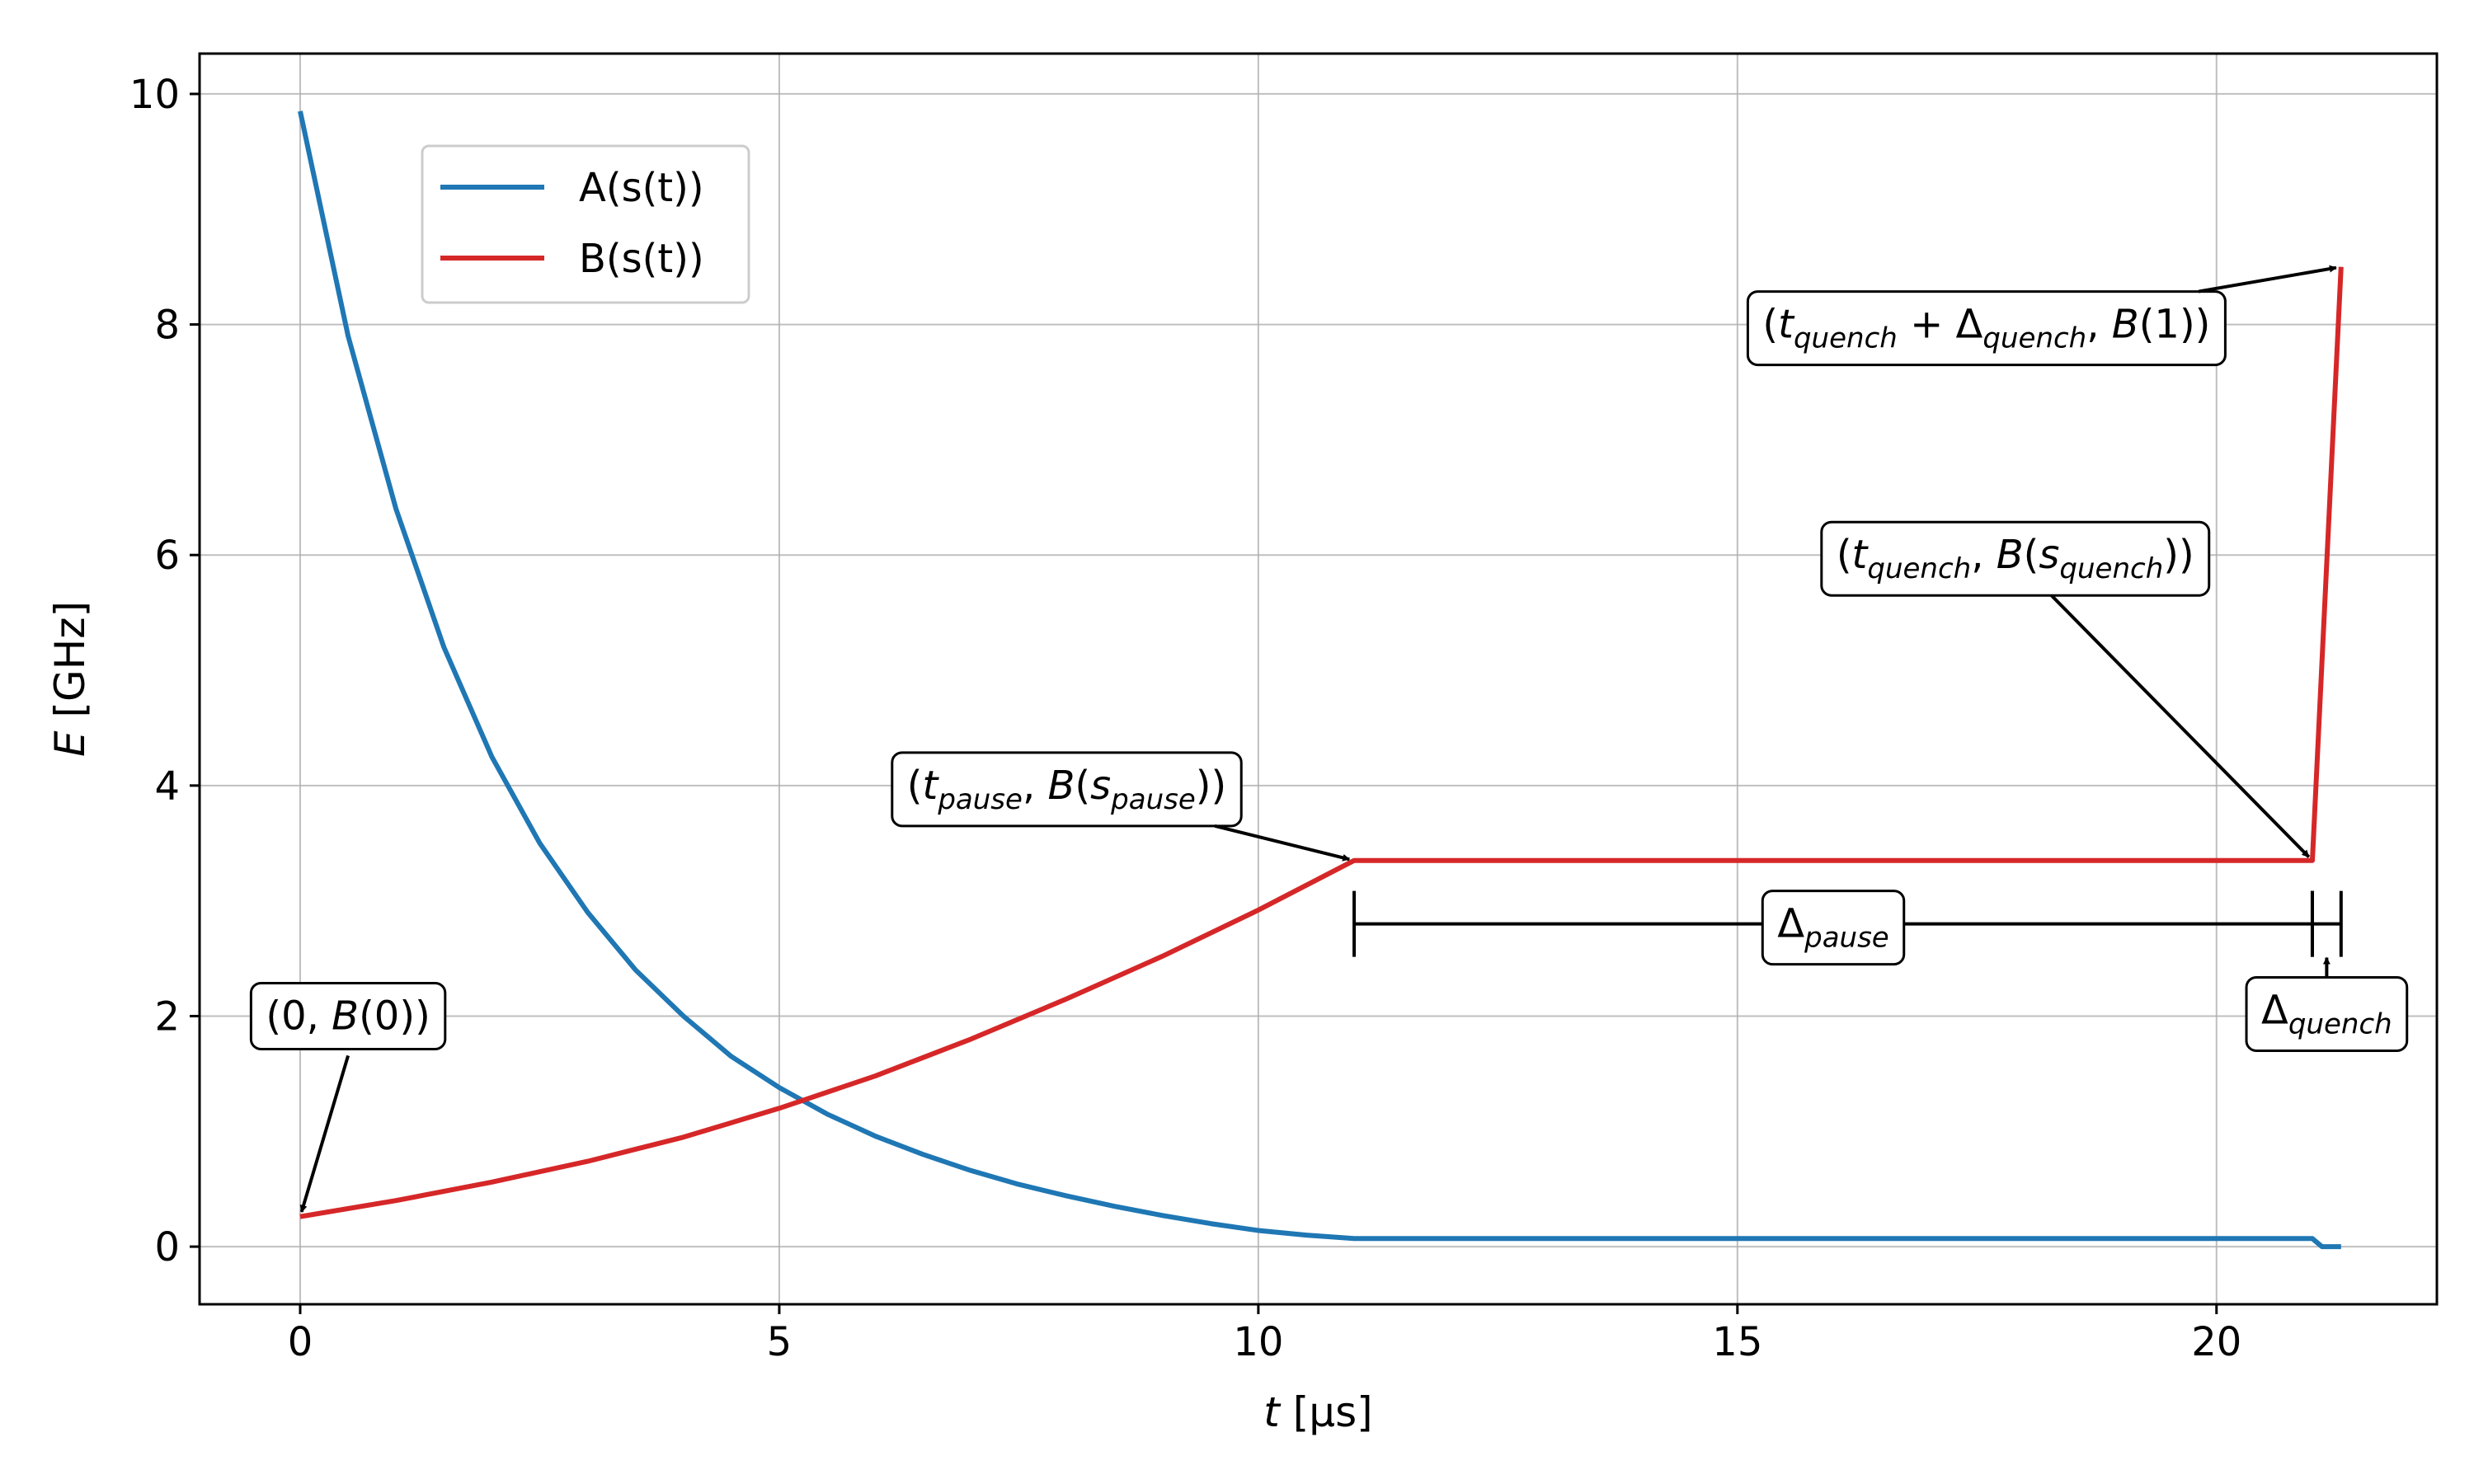  I want to click on annotation-text: (tquench, B(squench)), so click(2015, 558).